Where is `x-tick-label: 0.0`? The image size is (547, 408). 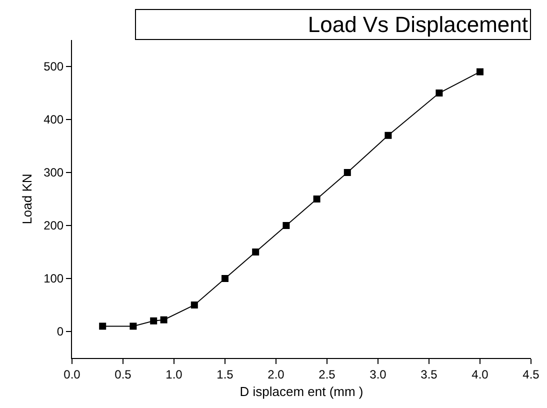
x-tick-label: 0.0 is located at coordinates (72, 374).